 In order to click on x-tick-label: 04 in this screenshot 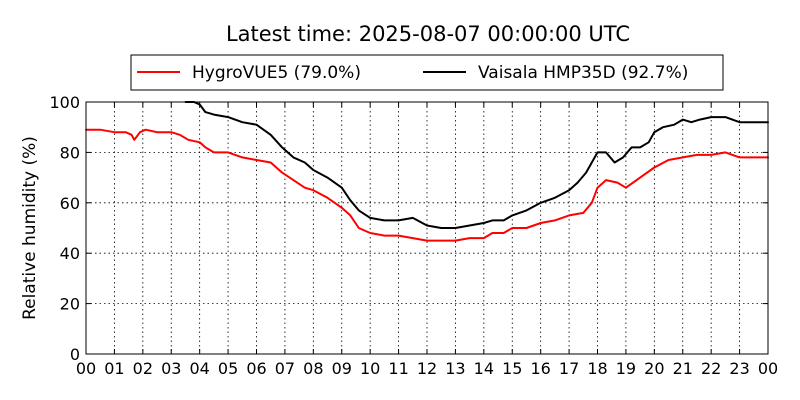, I will do `click(199, 368)`.